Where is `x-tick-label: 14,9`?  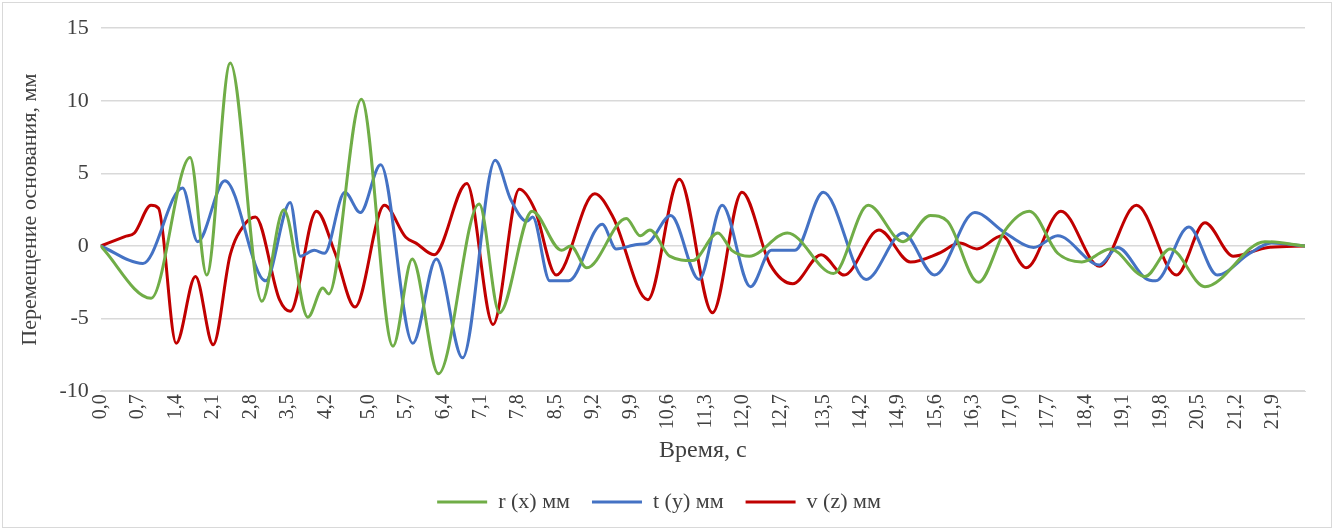 x-tick-label: 14,9 is located at coordinates (896, 412).